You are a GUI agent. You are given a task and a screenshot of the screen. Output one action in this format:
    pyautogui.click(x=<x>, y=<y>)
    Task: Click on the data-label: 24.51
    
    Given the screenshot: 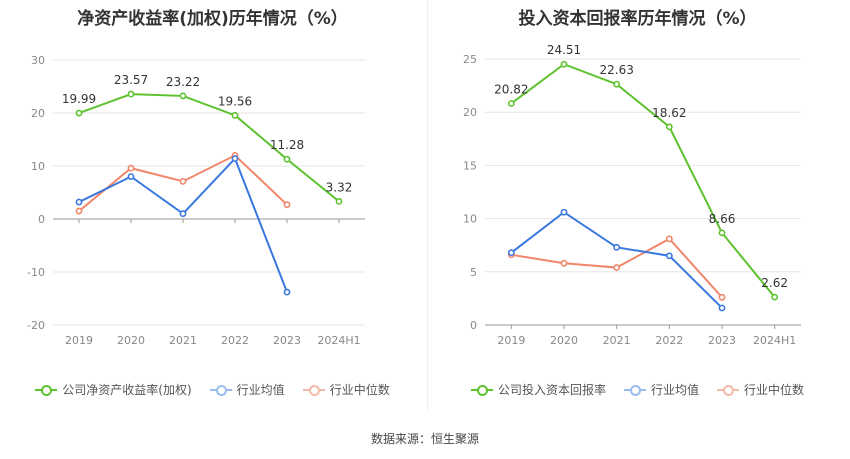 What is the action you would take?
    pyautogui.click(x=564, y=50)
    